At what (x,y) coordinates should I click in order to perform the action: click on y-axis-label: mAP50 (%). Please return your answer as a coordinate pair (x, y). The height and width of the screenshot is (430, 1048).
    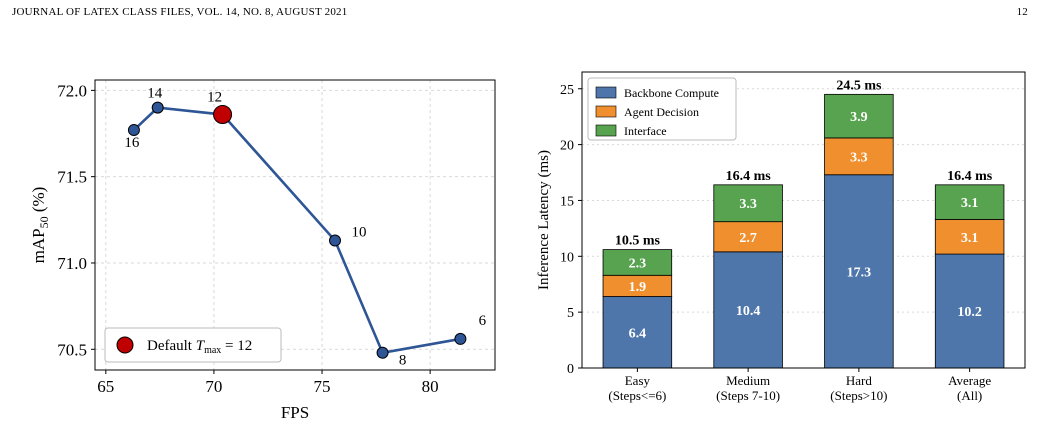
    Looking at the image, I should click on (40, 225).